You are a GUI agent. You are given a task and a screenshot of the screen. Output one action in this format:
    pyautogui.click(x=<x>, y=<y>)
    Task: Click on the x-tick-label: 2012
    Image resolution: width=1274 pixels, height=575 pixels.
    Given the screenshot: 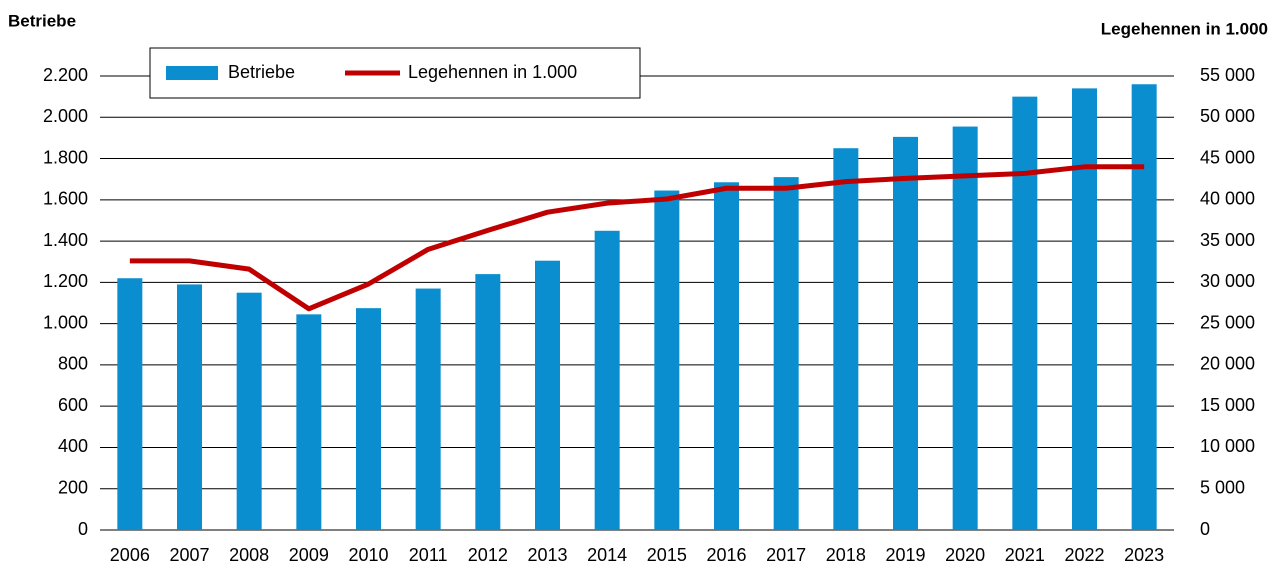 What is the action you would take?
    pyautogui.click(x=488, y=555)
    